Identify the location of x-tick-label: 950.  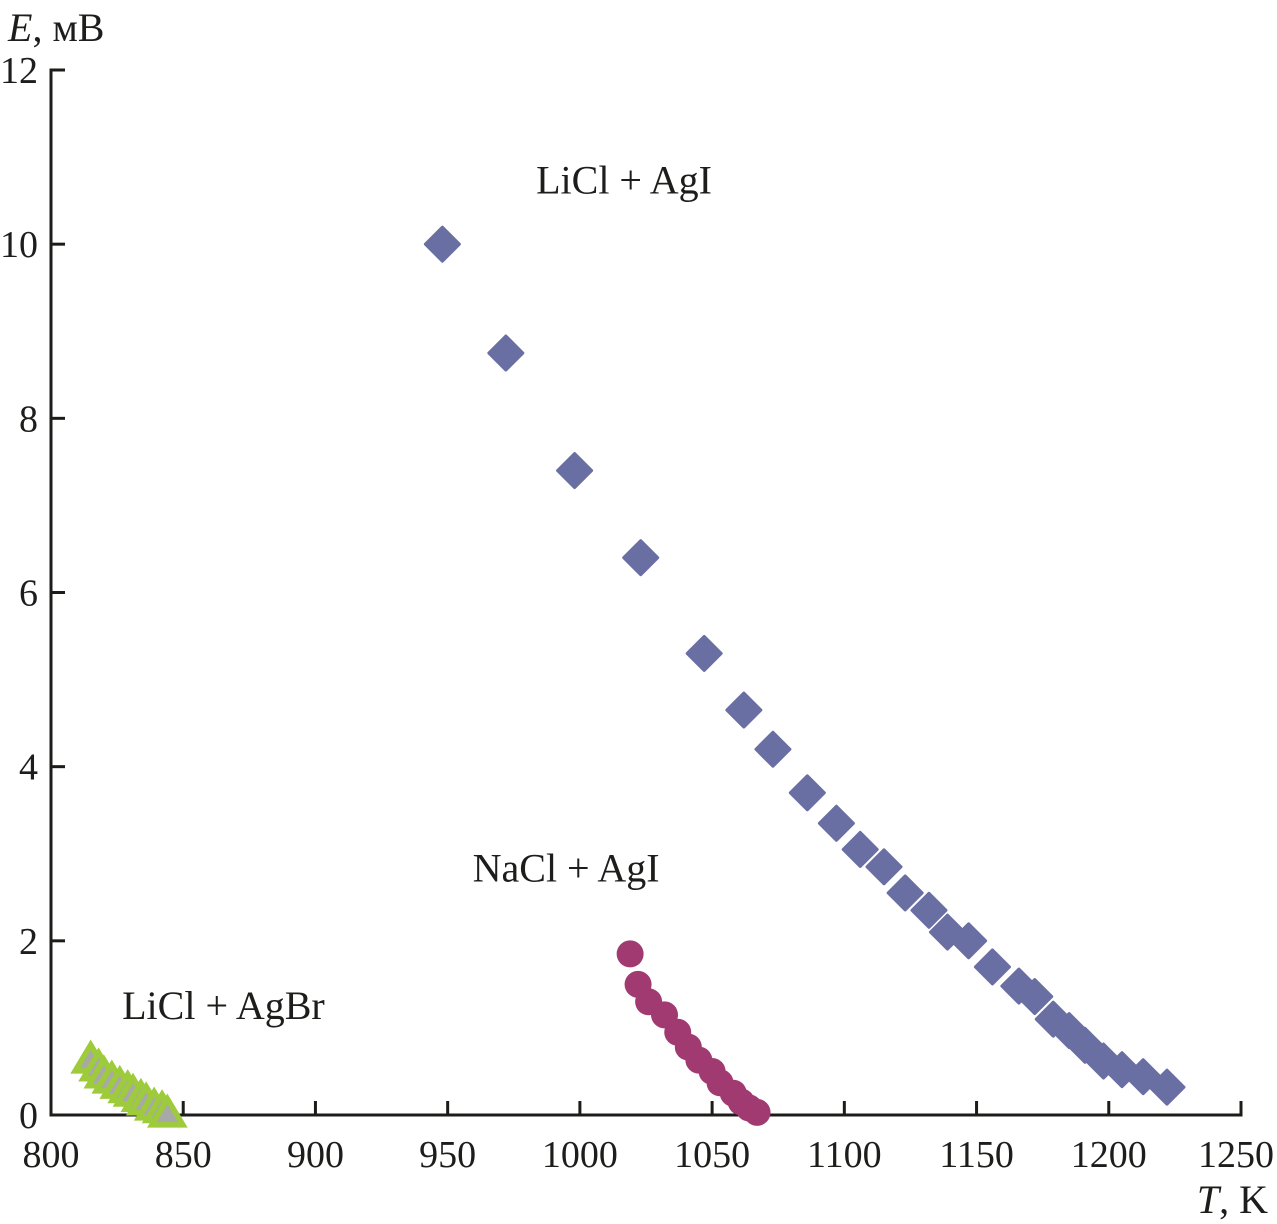
(447, 1155).